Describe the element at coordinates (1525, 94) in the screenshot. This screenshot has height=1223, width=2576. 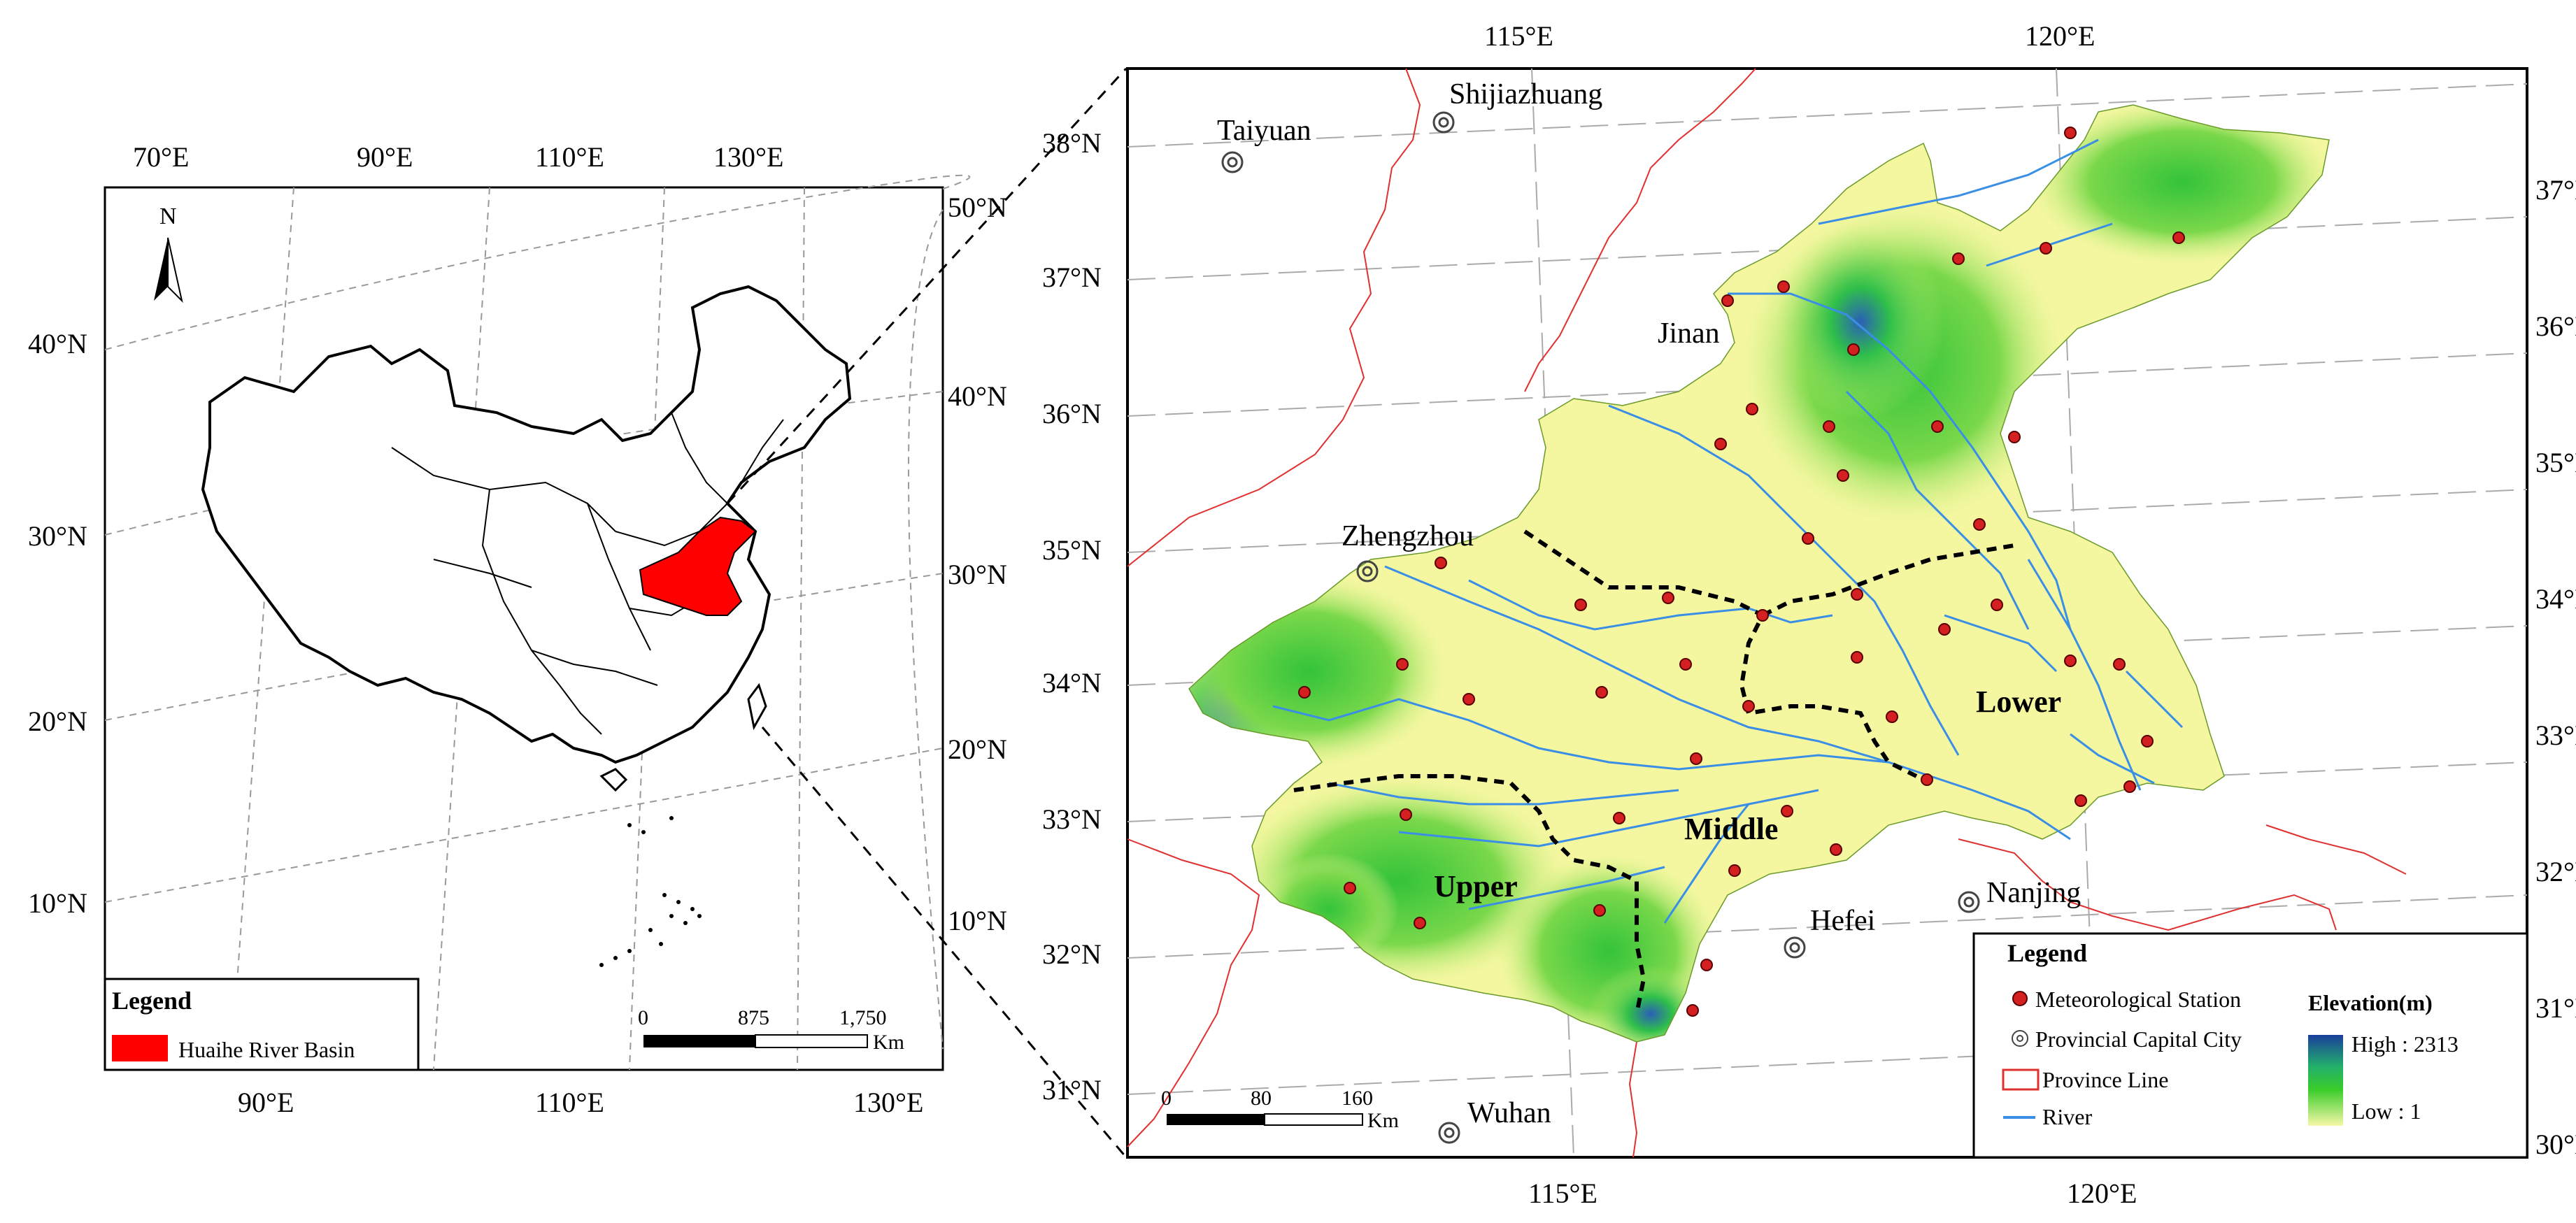
I see `city-label-shijiazhuang: Shijiazhuang` at that location.